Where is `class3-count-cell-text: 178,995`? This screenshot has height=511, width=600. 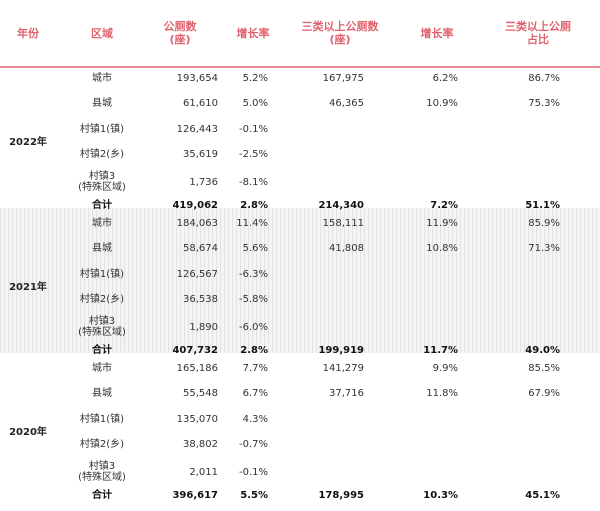
class3-count-cell-text: 178,995 is located at coordinates (341, 495).